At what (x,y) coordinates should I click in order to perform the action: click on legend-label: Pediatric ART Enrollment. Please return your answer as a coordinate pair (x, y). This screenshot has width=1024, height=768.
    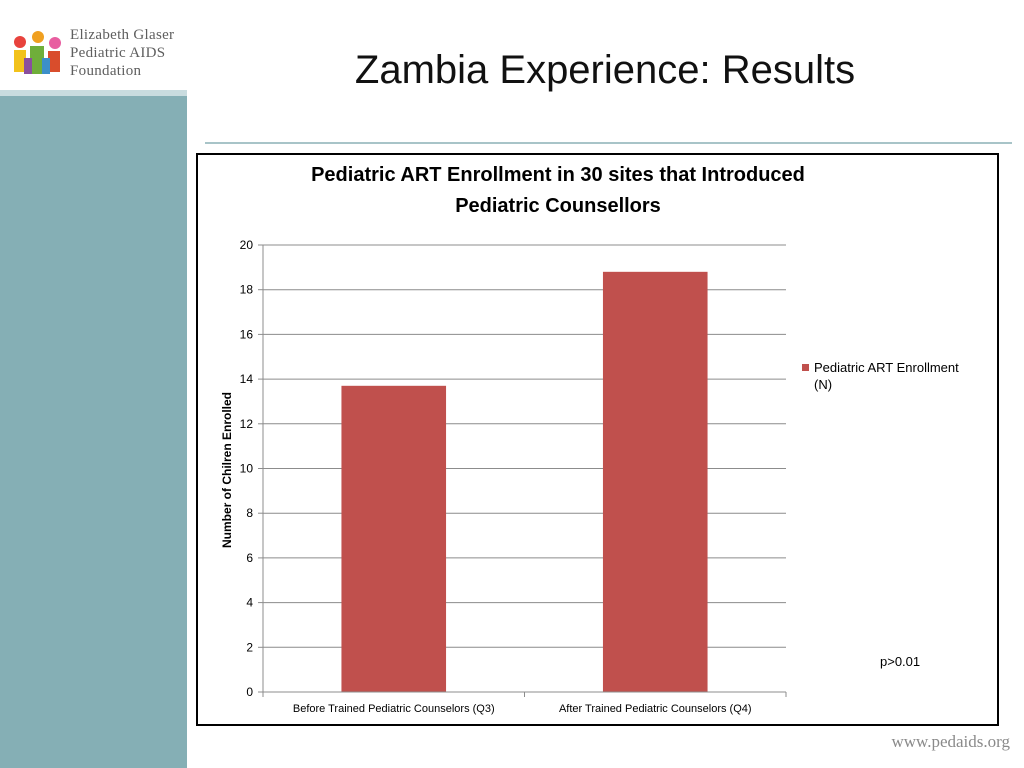
    Looking at the image, I should click on (886, 367).